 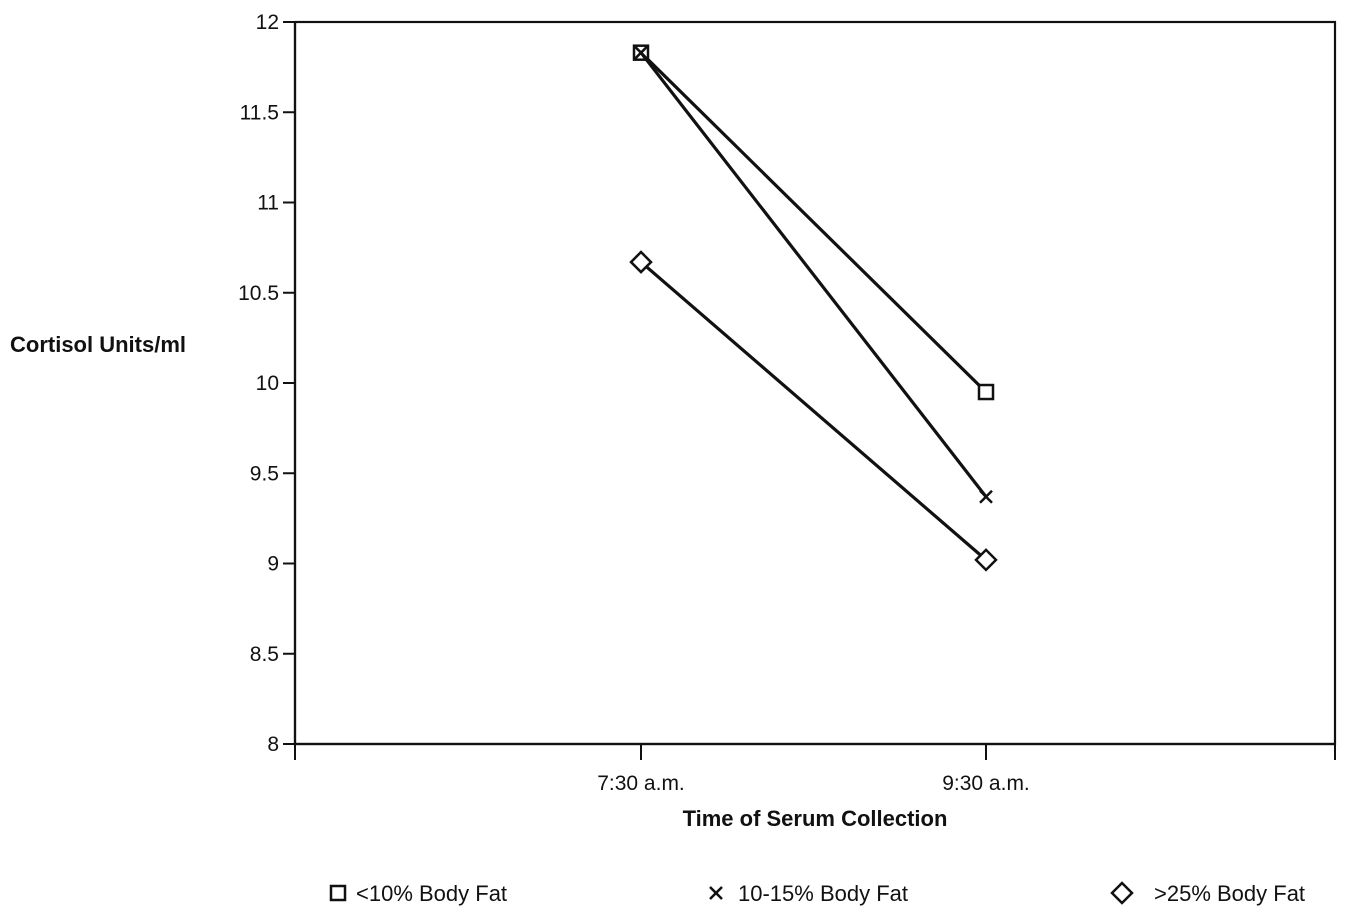 I want to click on y-tick-label: 10.5, so click(x=258, y=293).